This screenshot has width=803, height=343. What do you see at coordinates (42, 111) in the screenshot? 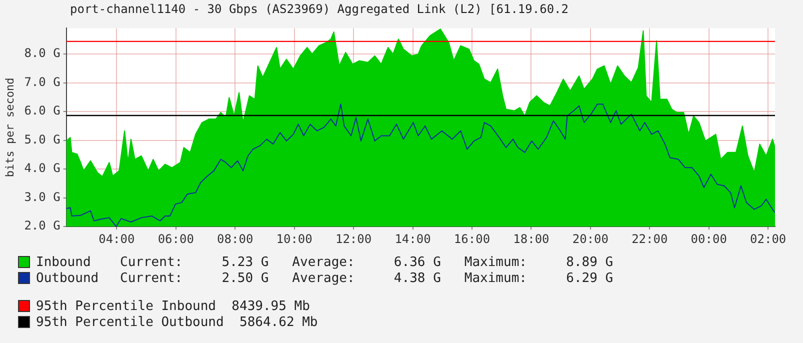
I see `y-tick-label: 6.0 G` at bounding box center [42, 111].